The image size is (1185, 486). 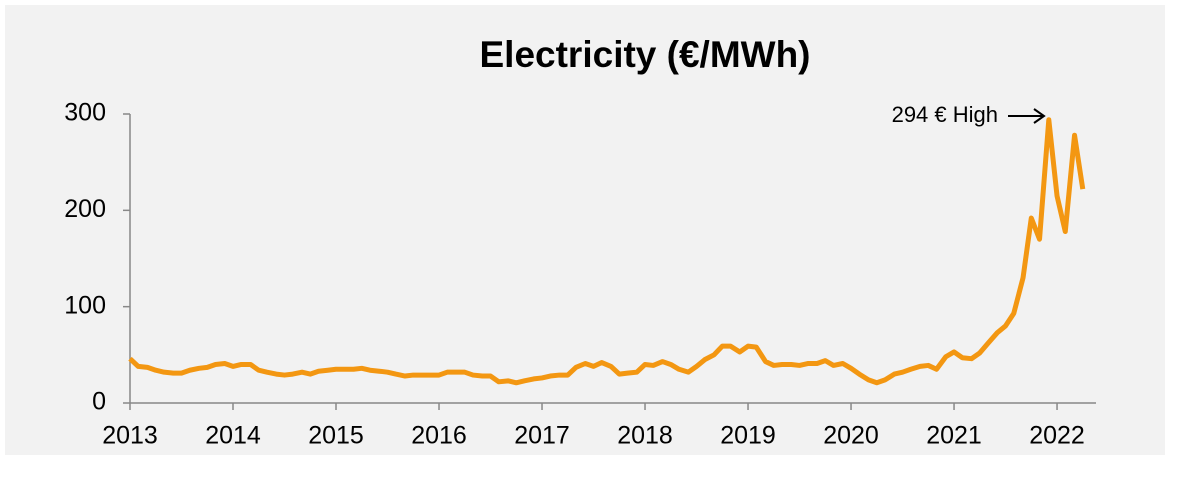 What do you see at coordinates (85, 305) in the screenshot?
I see `y-tick-label: 100` at bounding box center [85, 305].